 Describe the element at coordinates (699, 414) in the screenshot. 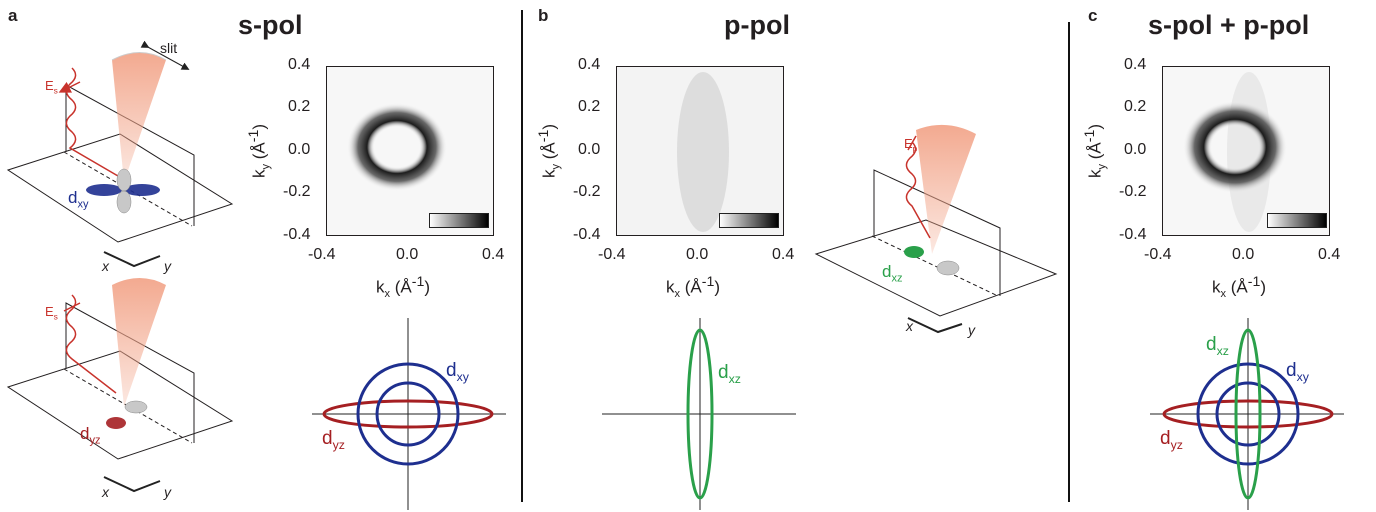

I see `fermi-schematic-b` at that location.